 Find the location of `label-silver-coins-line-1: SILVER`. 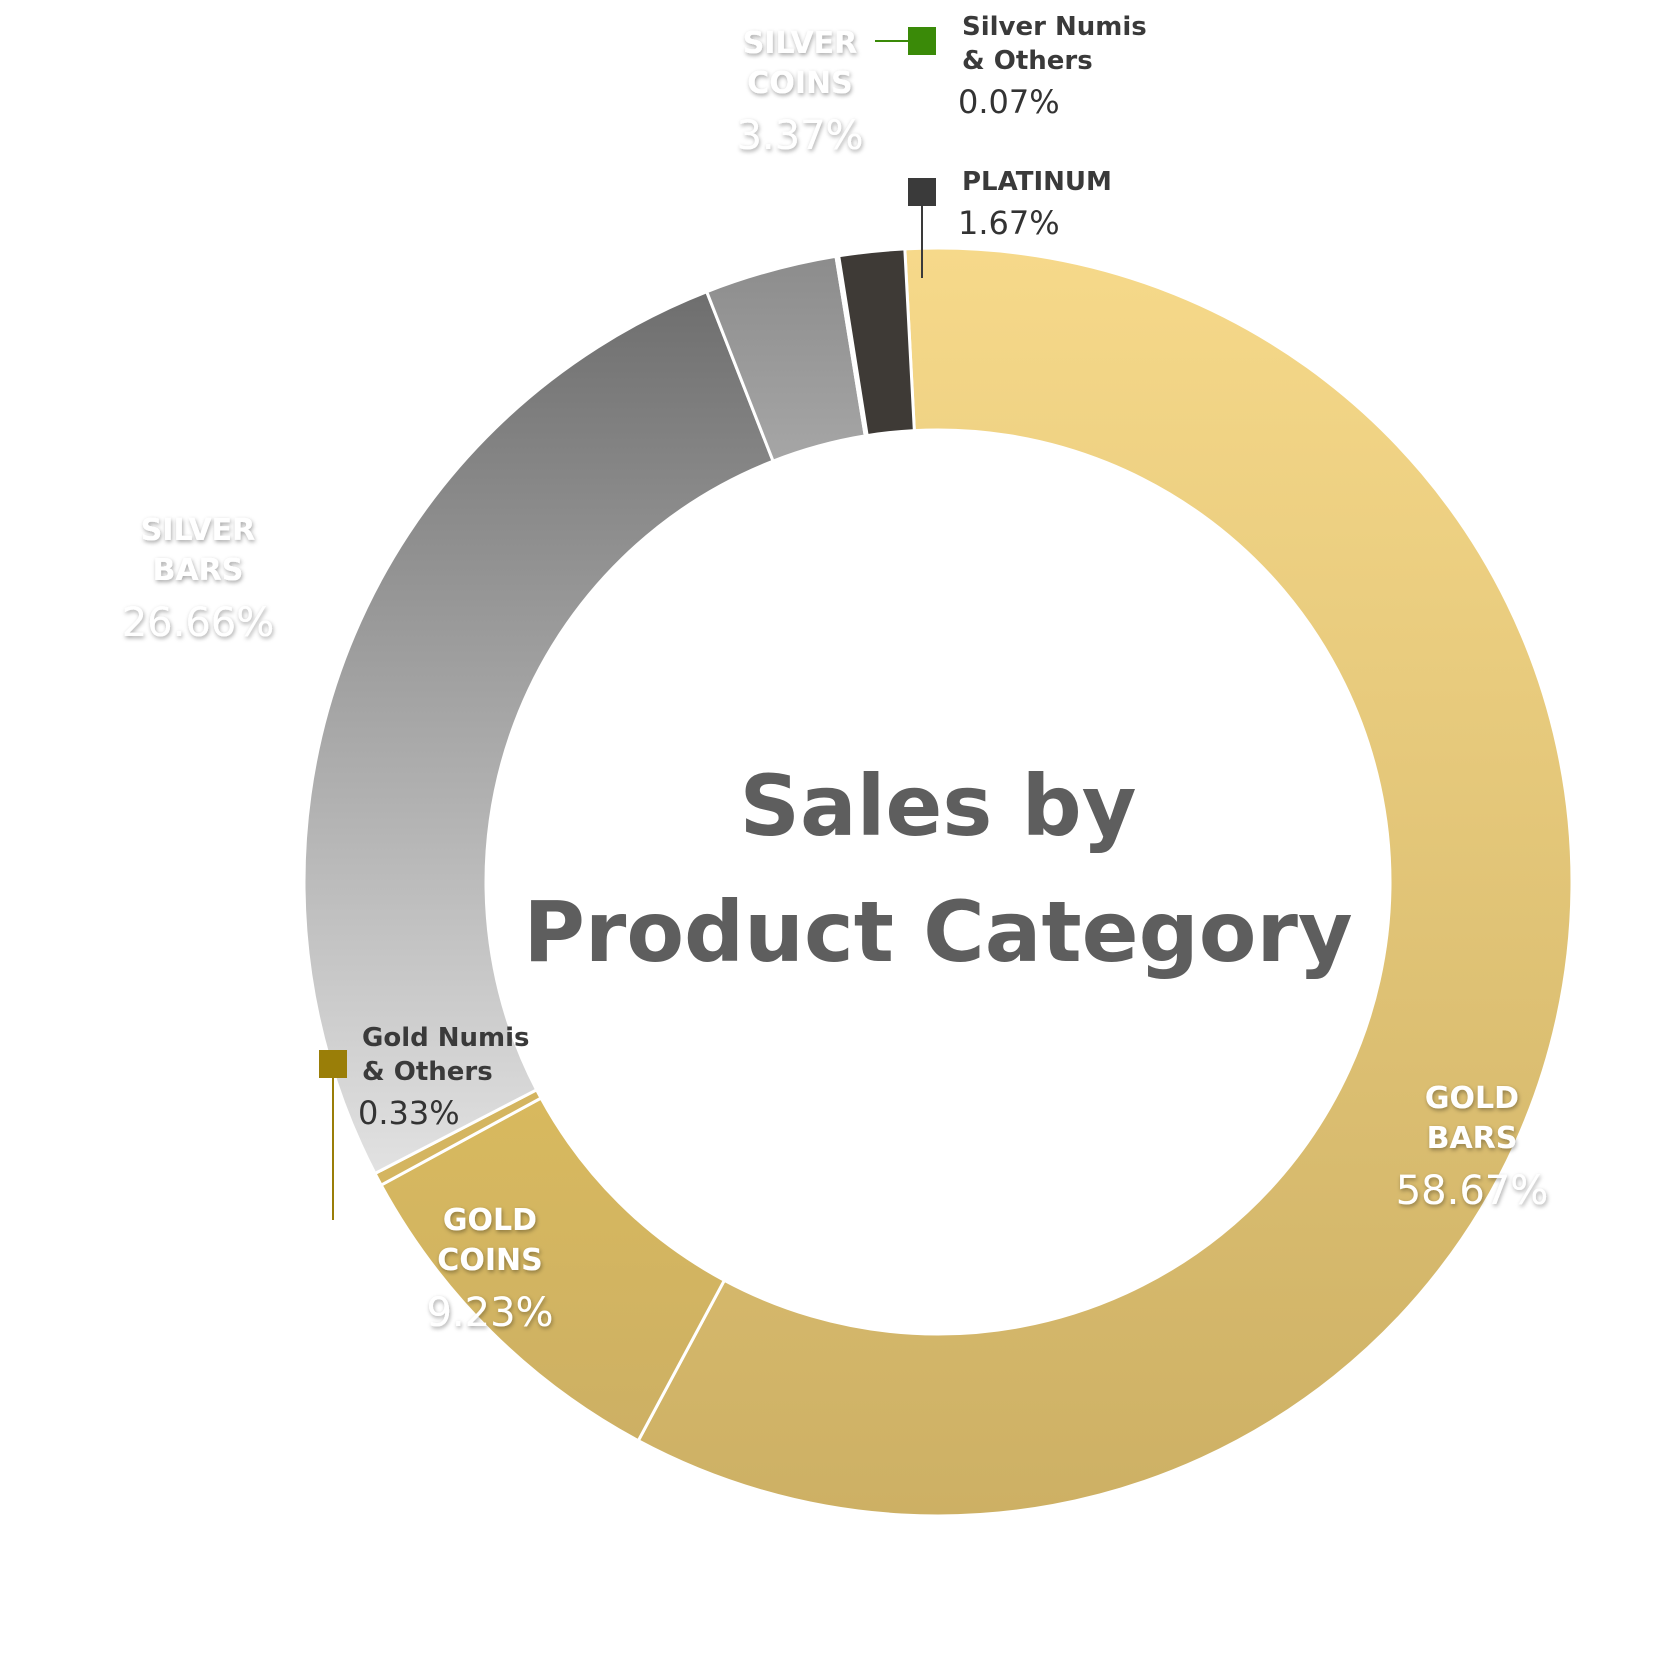

label-silver-coins-line-1: SILVER is located at coordinates (800, 43).